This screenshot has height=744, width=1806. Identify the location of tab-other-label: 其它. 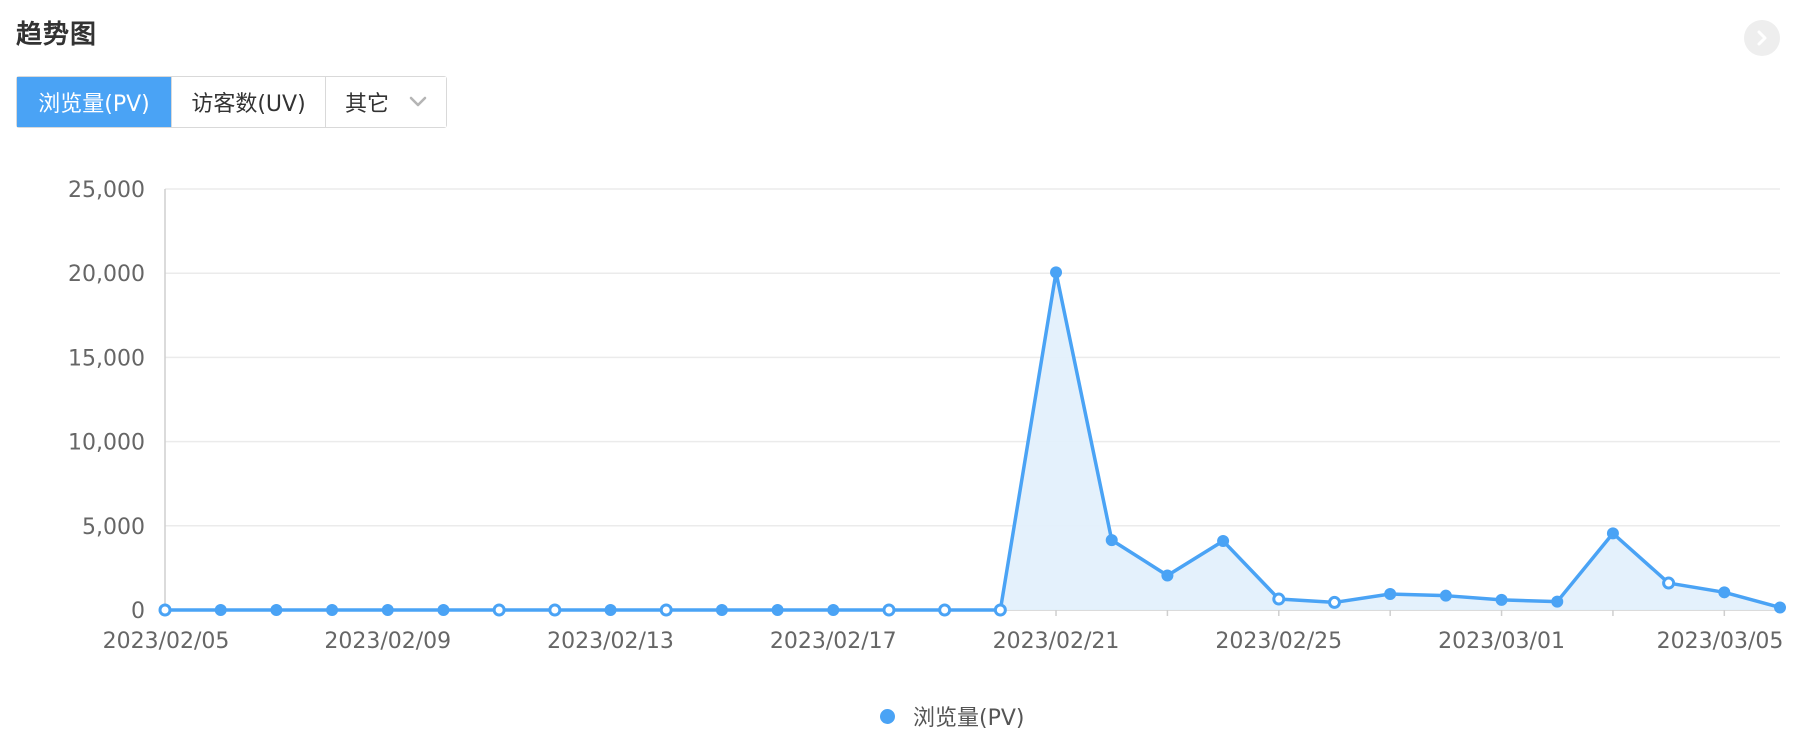
(367, 104).